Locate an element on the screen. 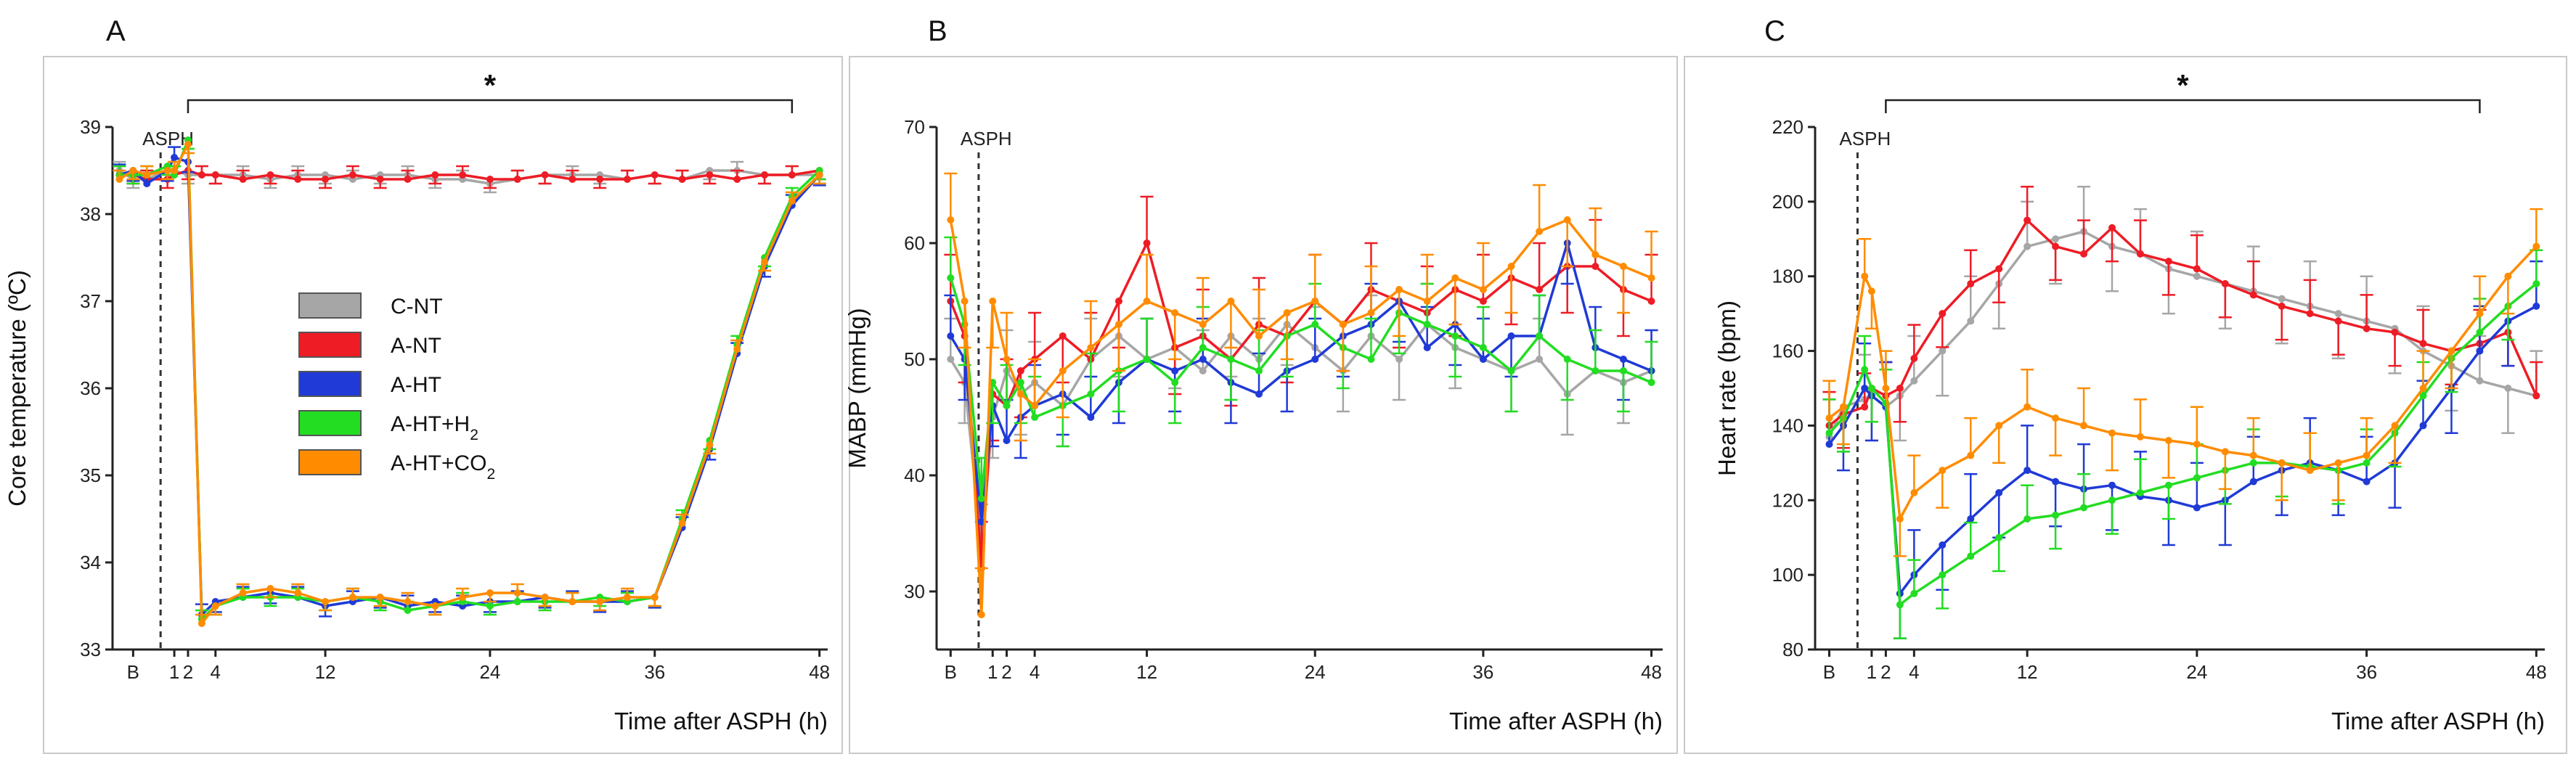 Image resolution: width=2576 pixels, height=762 pixels. chart-c-ylabel: Heart rate (bpm) is located at coordinates (1726, 388).